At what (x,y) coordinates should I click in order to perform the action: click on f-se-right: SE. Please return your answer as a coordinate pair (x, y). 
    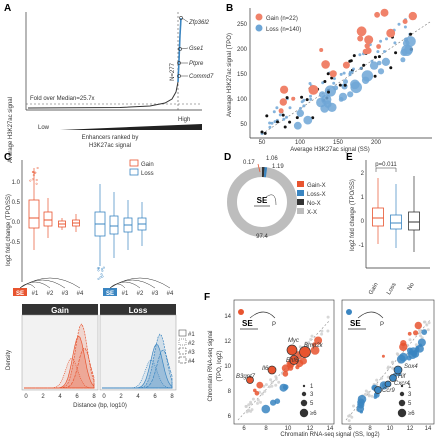
    Looking at the image, I should click on (355, 323).